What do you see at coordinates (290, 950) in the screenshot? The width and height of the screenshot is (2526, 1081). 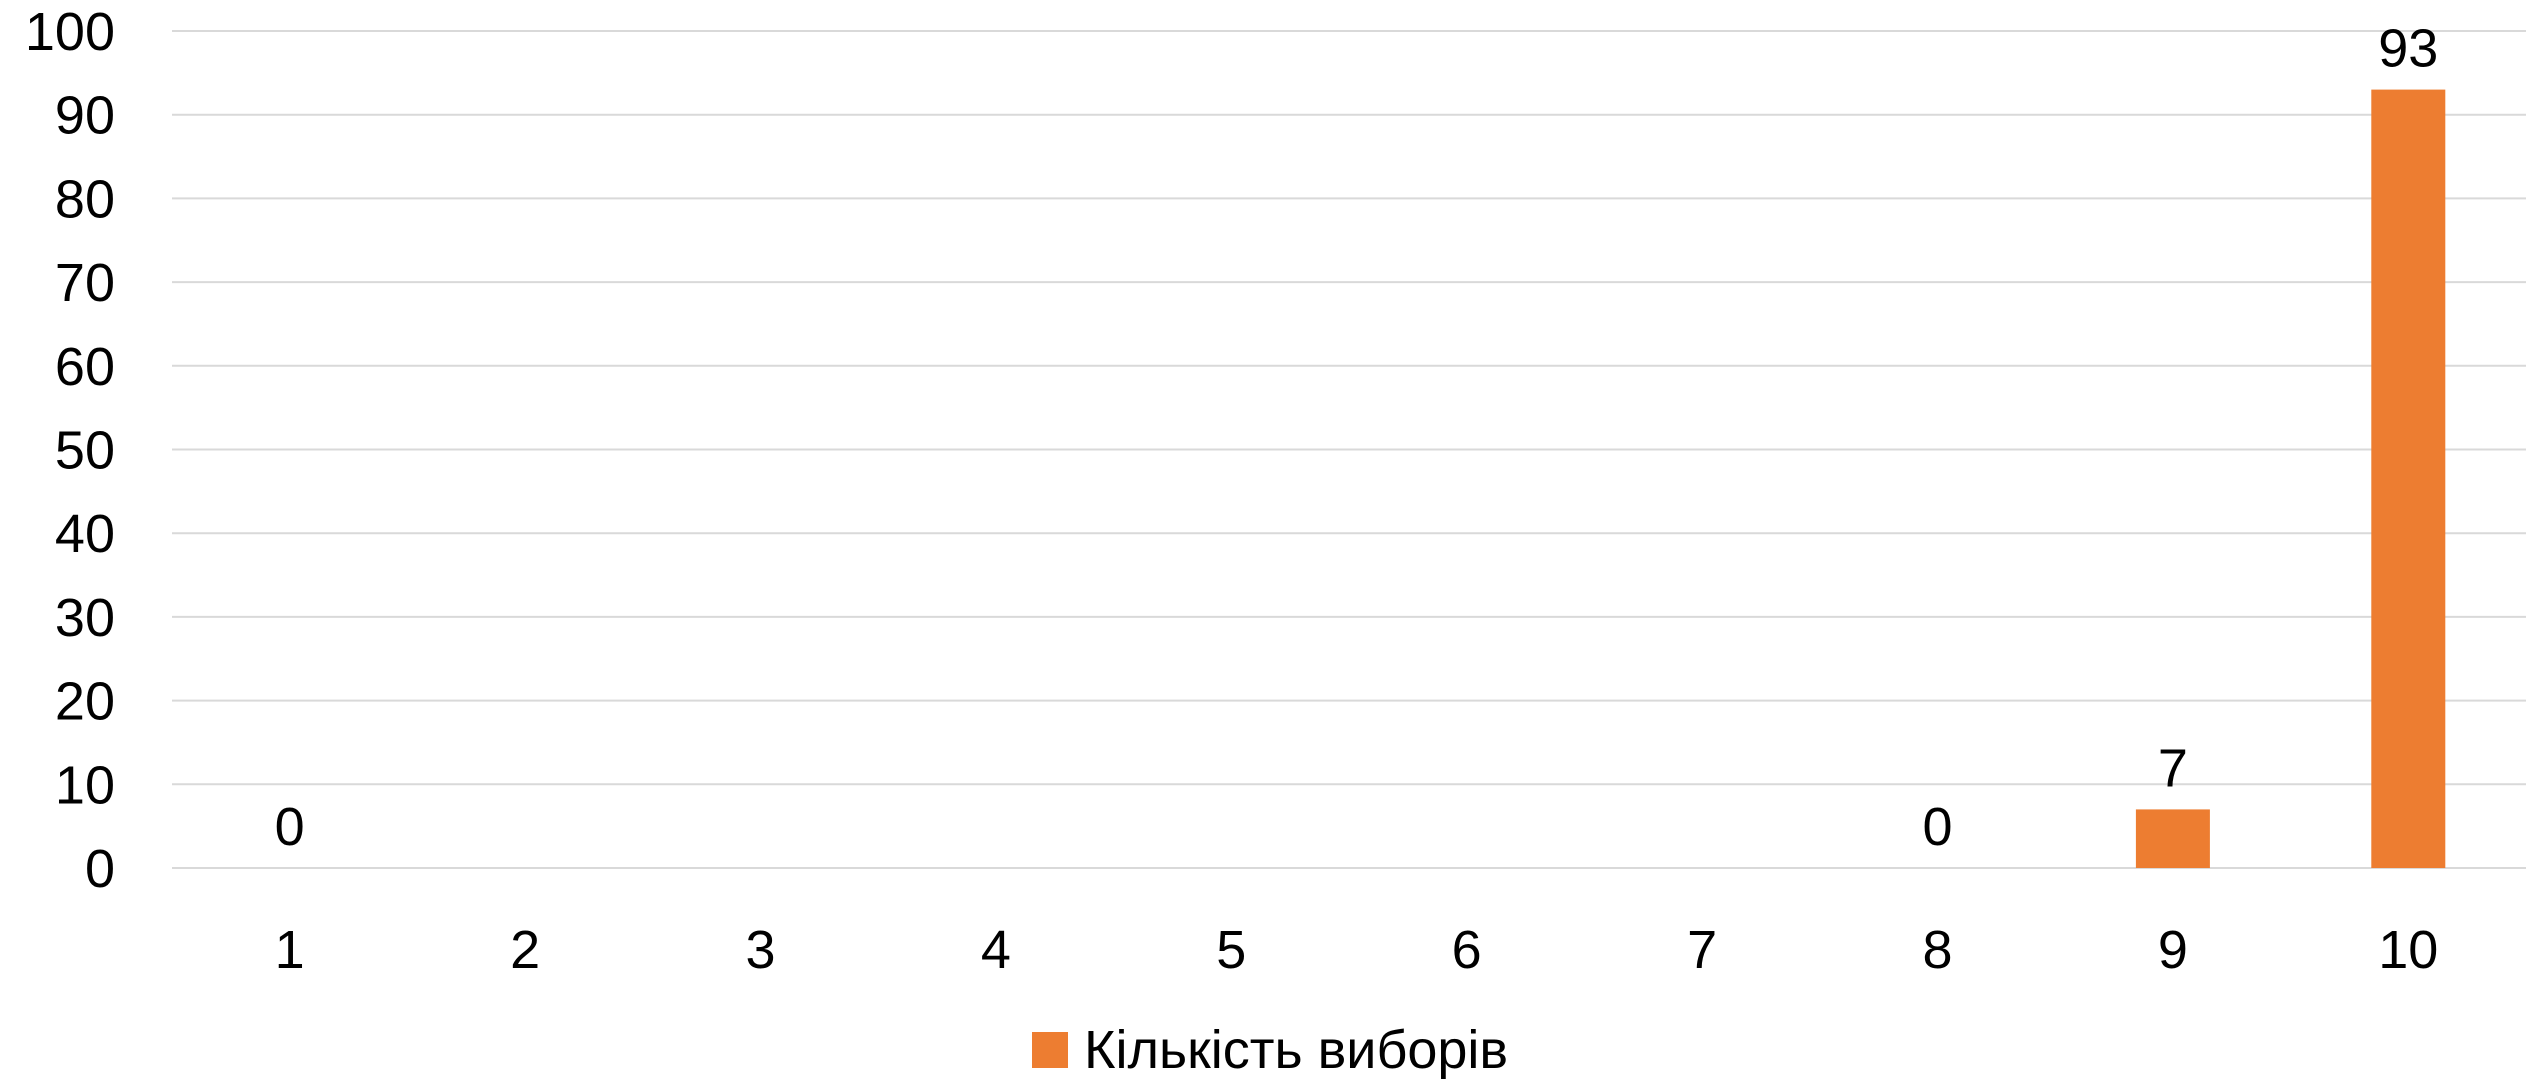 I see `x-tick-label: 1` at bounding box center [290, 950].